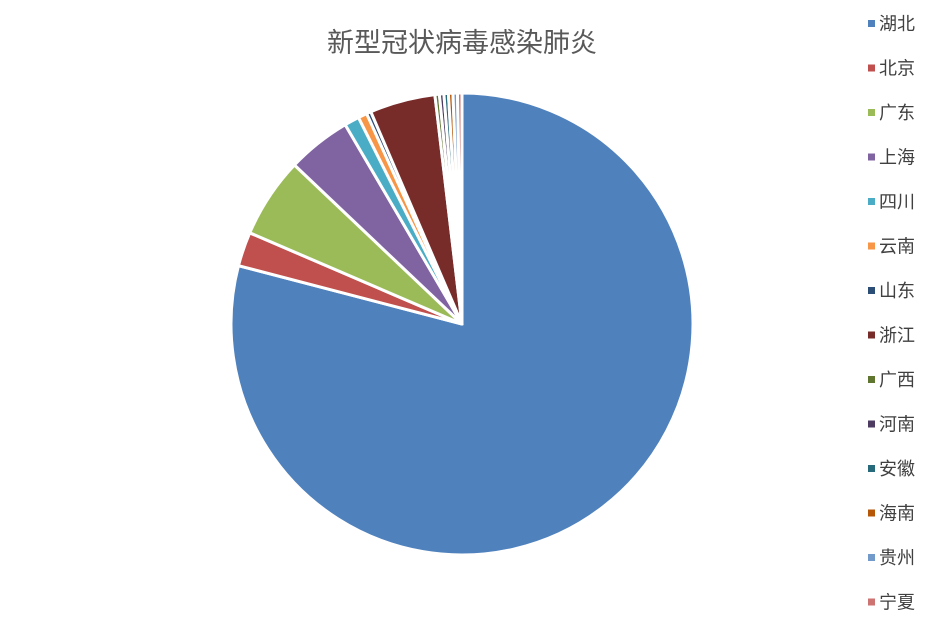 This screenshot has height=625, width=925. Describe the element at coordinates (897, 558) in the screenshot. I see `legend-label: 贵州` at that location.